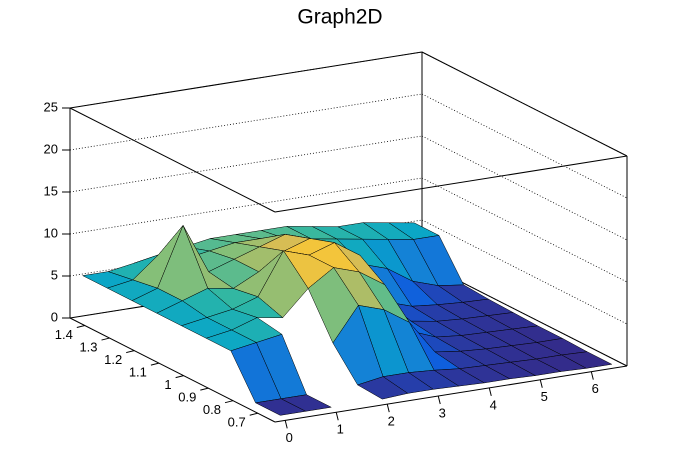 This screenshot has height=472, width=696. What do you see at coordinates (212, 409) in the screenshot?
I see `y-tick-label: 0.8` at bounding box center [212, 409].